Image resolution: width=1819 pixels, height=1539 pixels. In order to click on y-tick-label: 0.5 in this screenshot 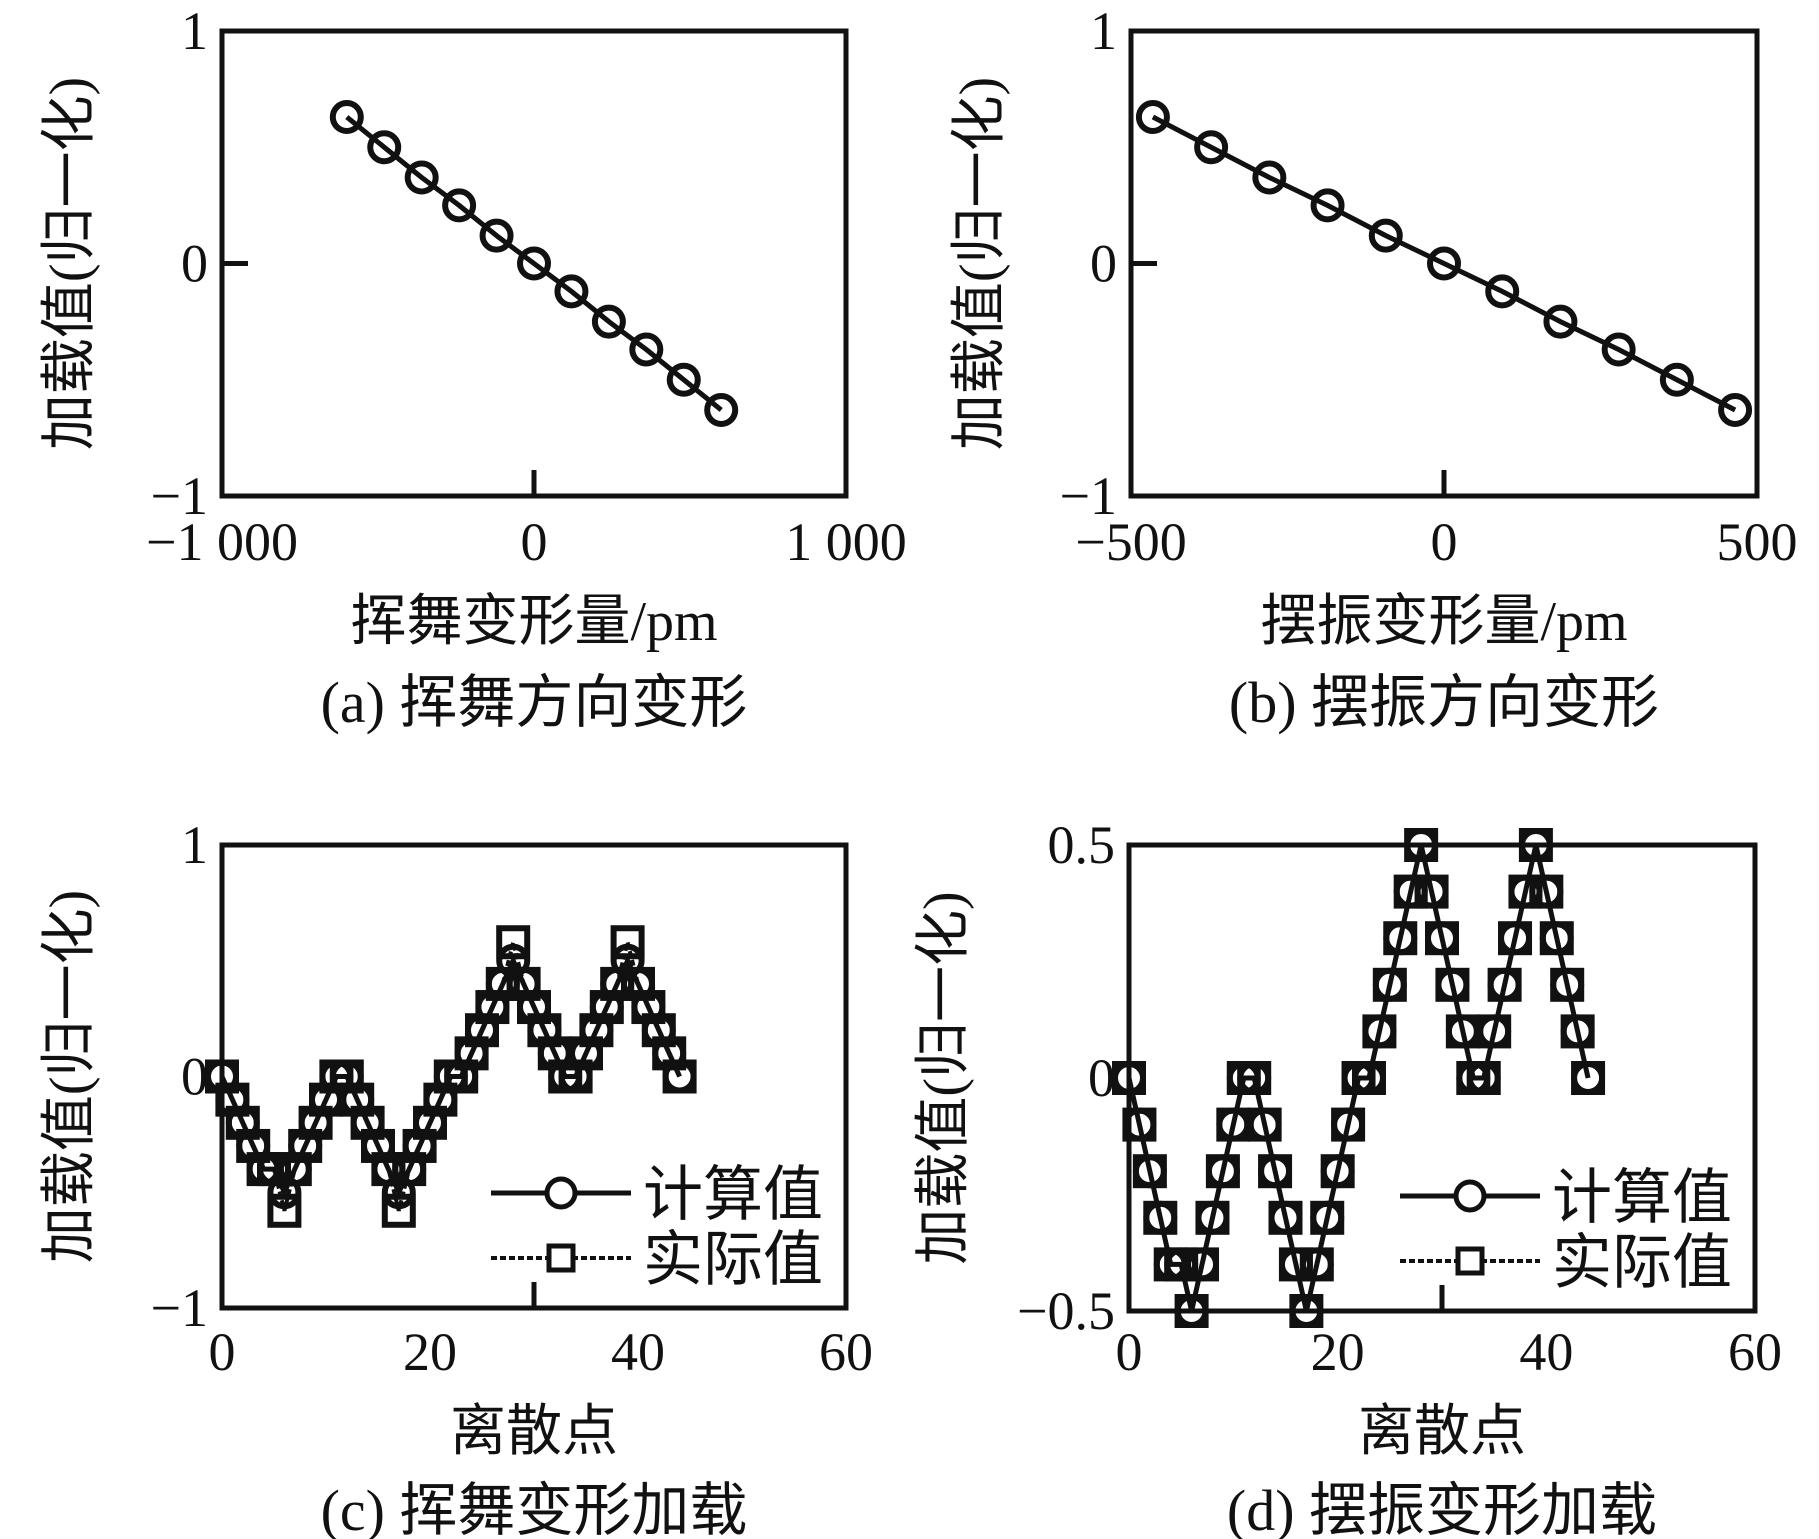, I will do `click(1082, 845)`.